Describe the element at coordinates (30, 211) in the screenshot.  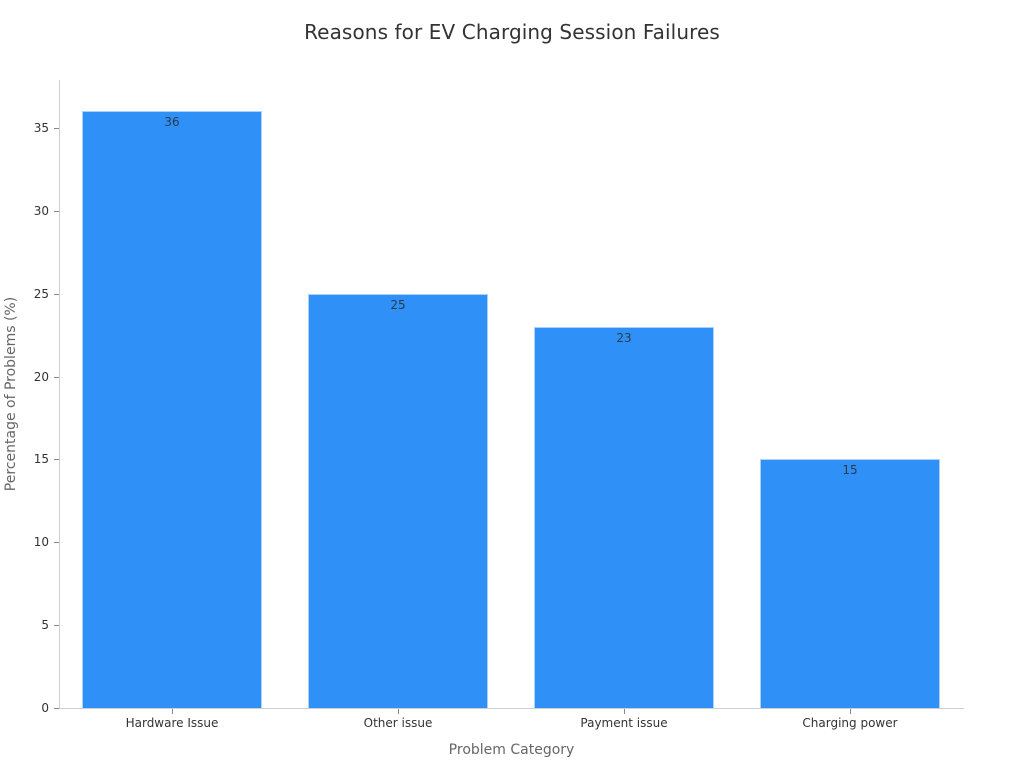
I see `y-tick: 30` at that location.